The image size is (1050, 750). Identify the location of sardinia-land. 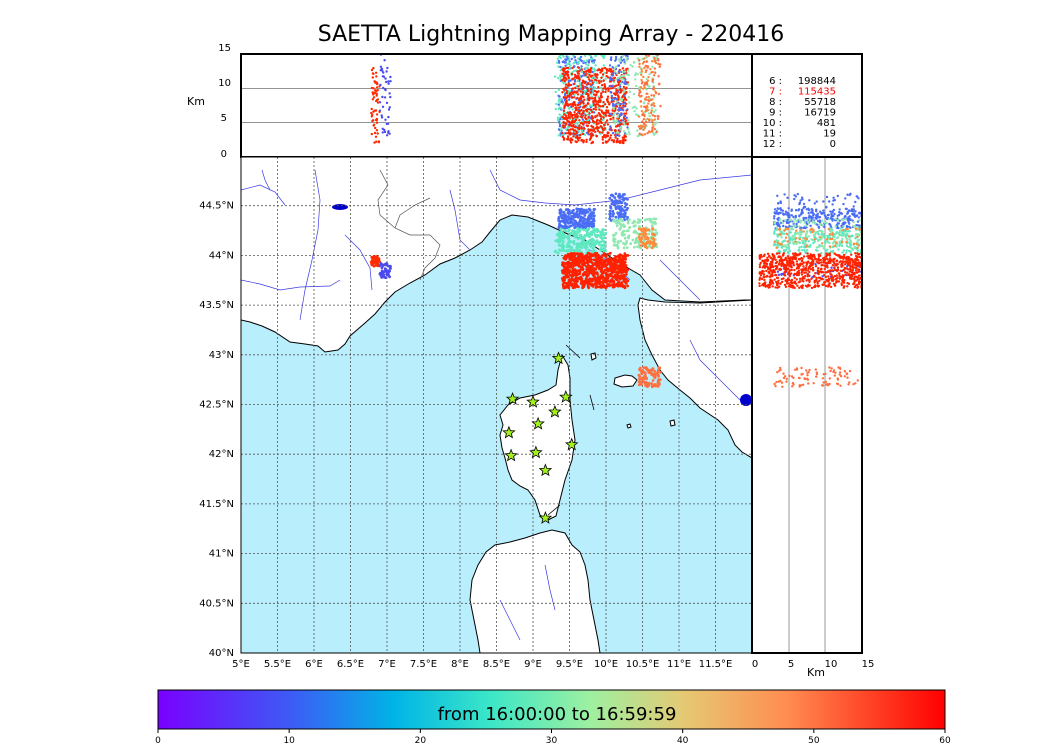
(535, 591).